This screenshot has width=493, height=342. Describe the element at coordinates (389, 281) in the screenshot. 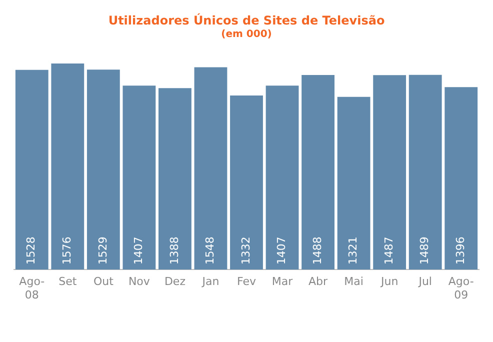

I see `x-tick-label: Jun` at that location.